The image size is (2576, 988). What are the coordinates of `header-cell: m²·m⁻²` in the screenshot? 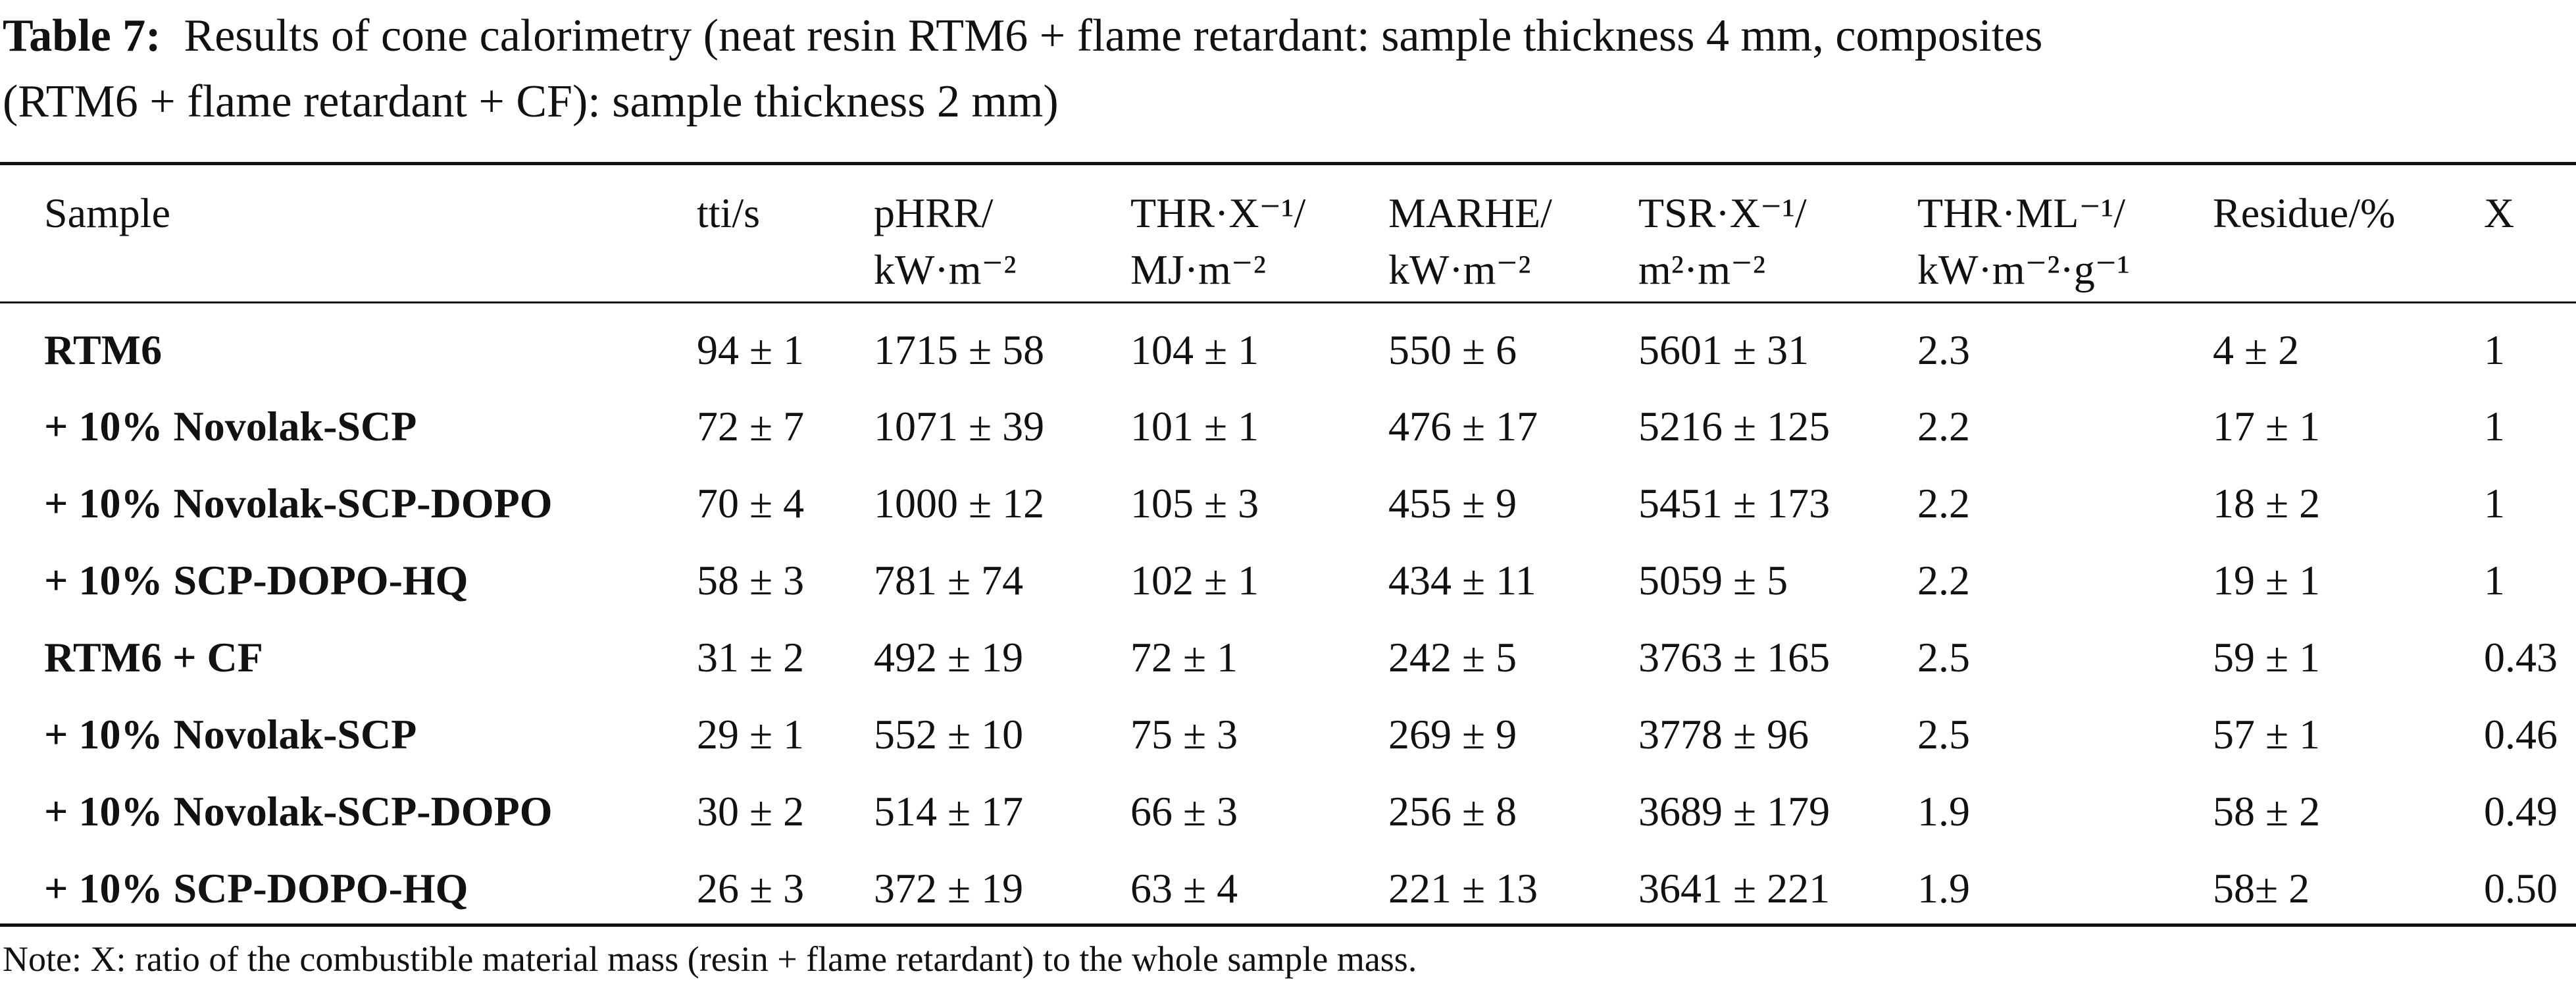 It's located at (1702, 269).